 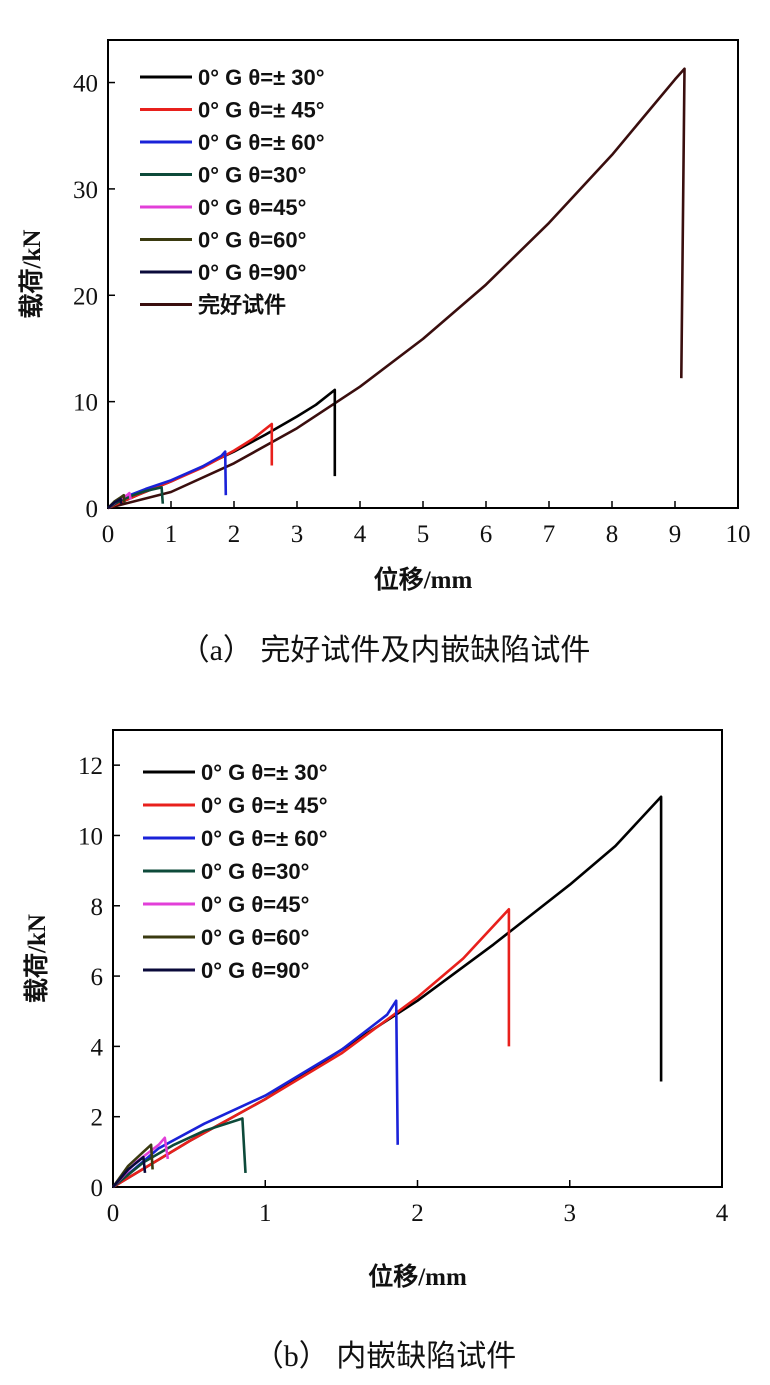 What do you see at coordinates (85, 190) in the screenshot?
I see `y-tick-label: 30` at bounding box center [85, 190].